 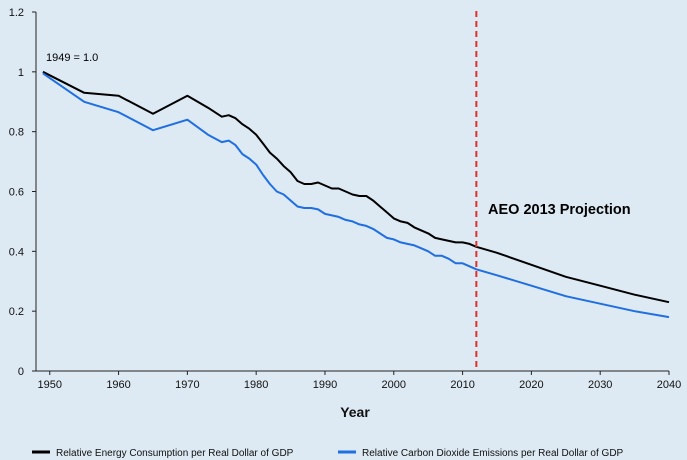 What do you see at coordinates (50, 385) in the screenshot?
I see `x-tick-label: 1950` at bounding box center [50, 385].